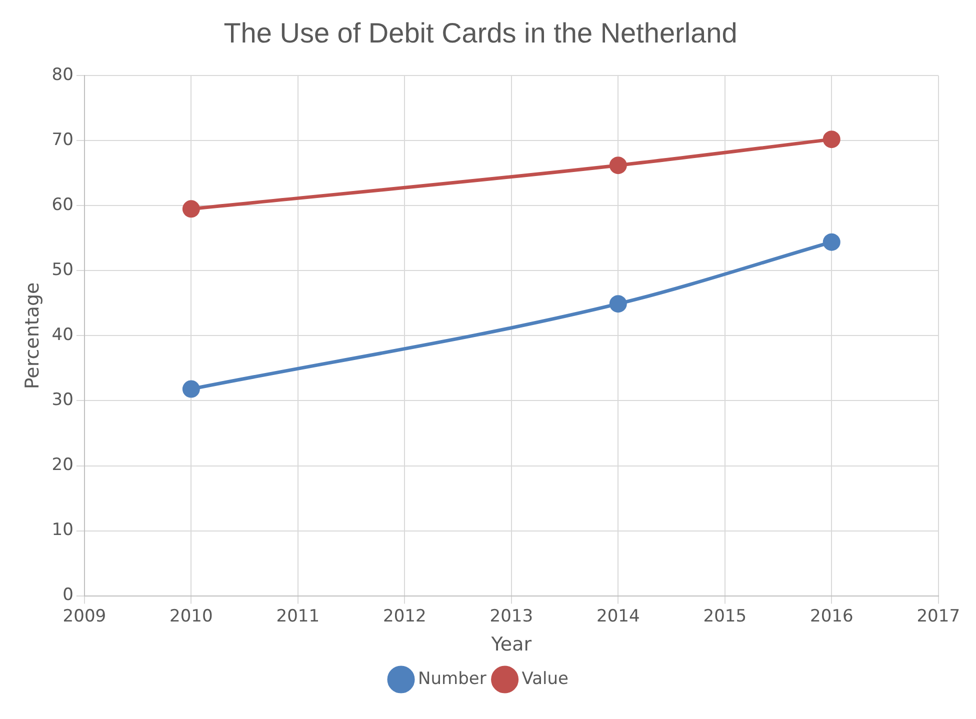  I want to click on y-tick-label: 60, so click(63, 205).